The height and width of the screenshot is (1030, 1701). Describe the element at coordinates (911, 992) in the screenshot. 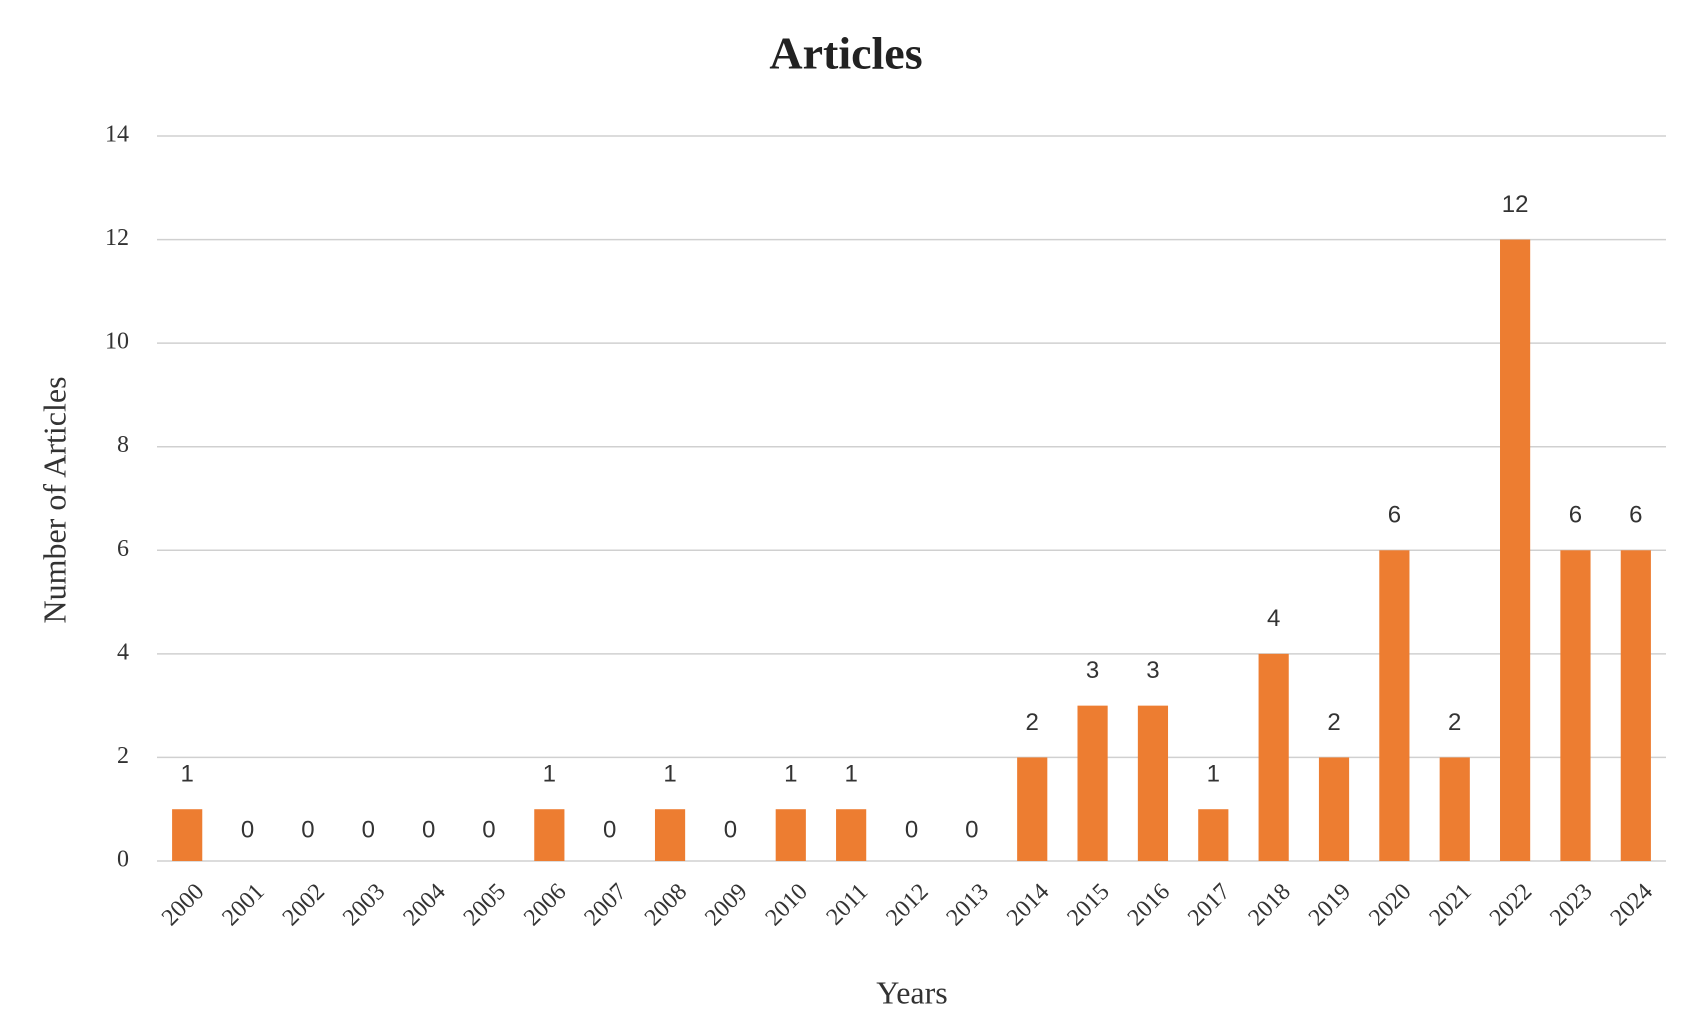

I see `x-axis-label: Years` at that location.